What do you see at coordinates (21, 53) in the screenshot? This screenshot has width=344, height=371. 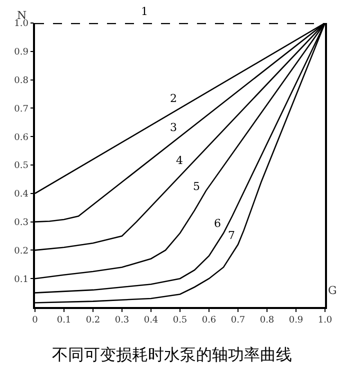 I see `y-tick-label: 0.9` at bounding box center [21, 53].